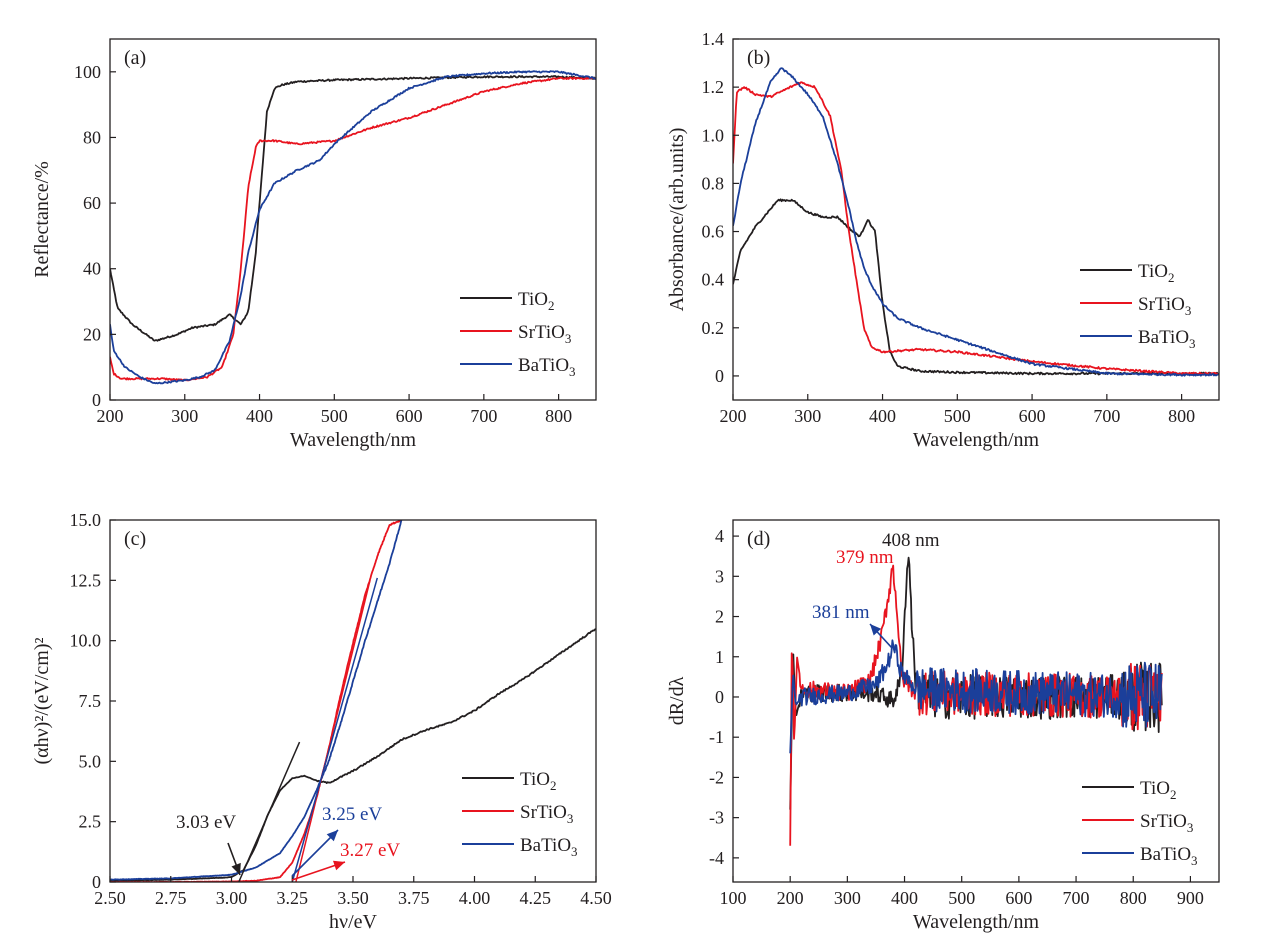 The height and width of the screenshot is (951, 1268). What do you see at coordinates (713, 135) in the screenshot?
I see `y-tick-label: 1.0` at bounding box center [713, 135].